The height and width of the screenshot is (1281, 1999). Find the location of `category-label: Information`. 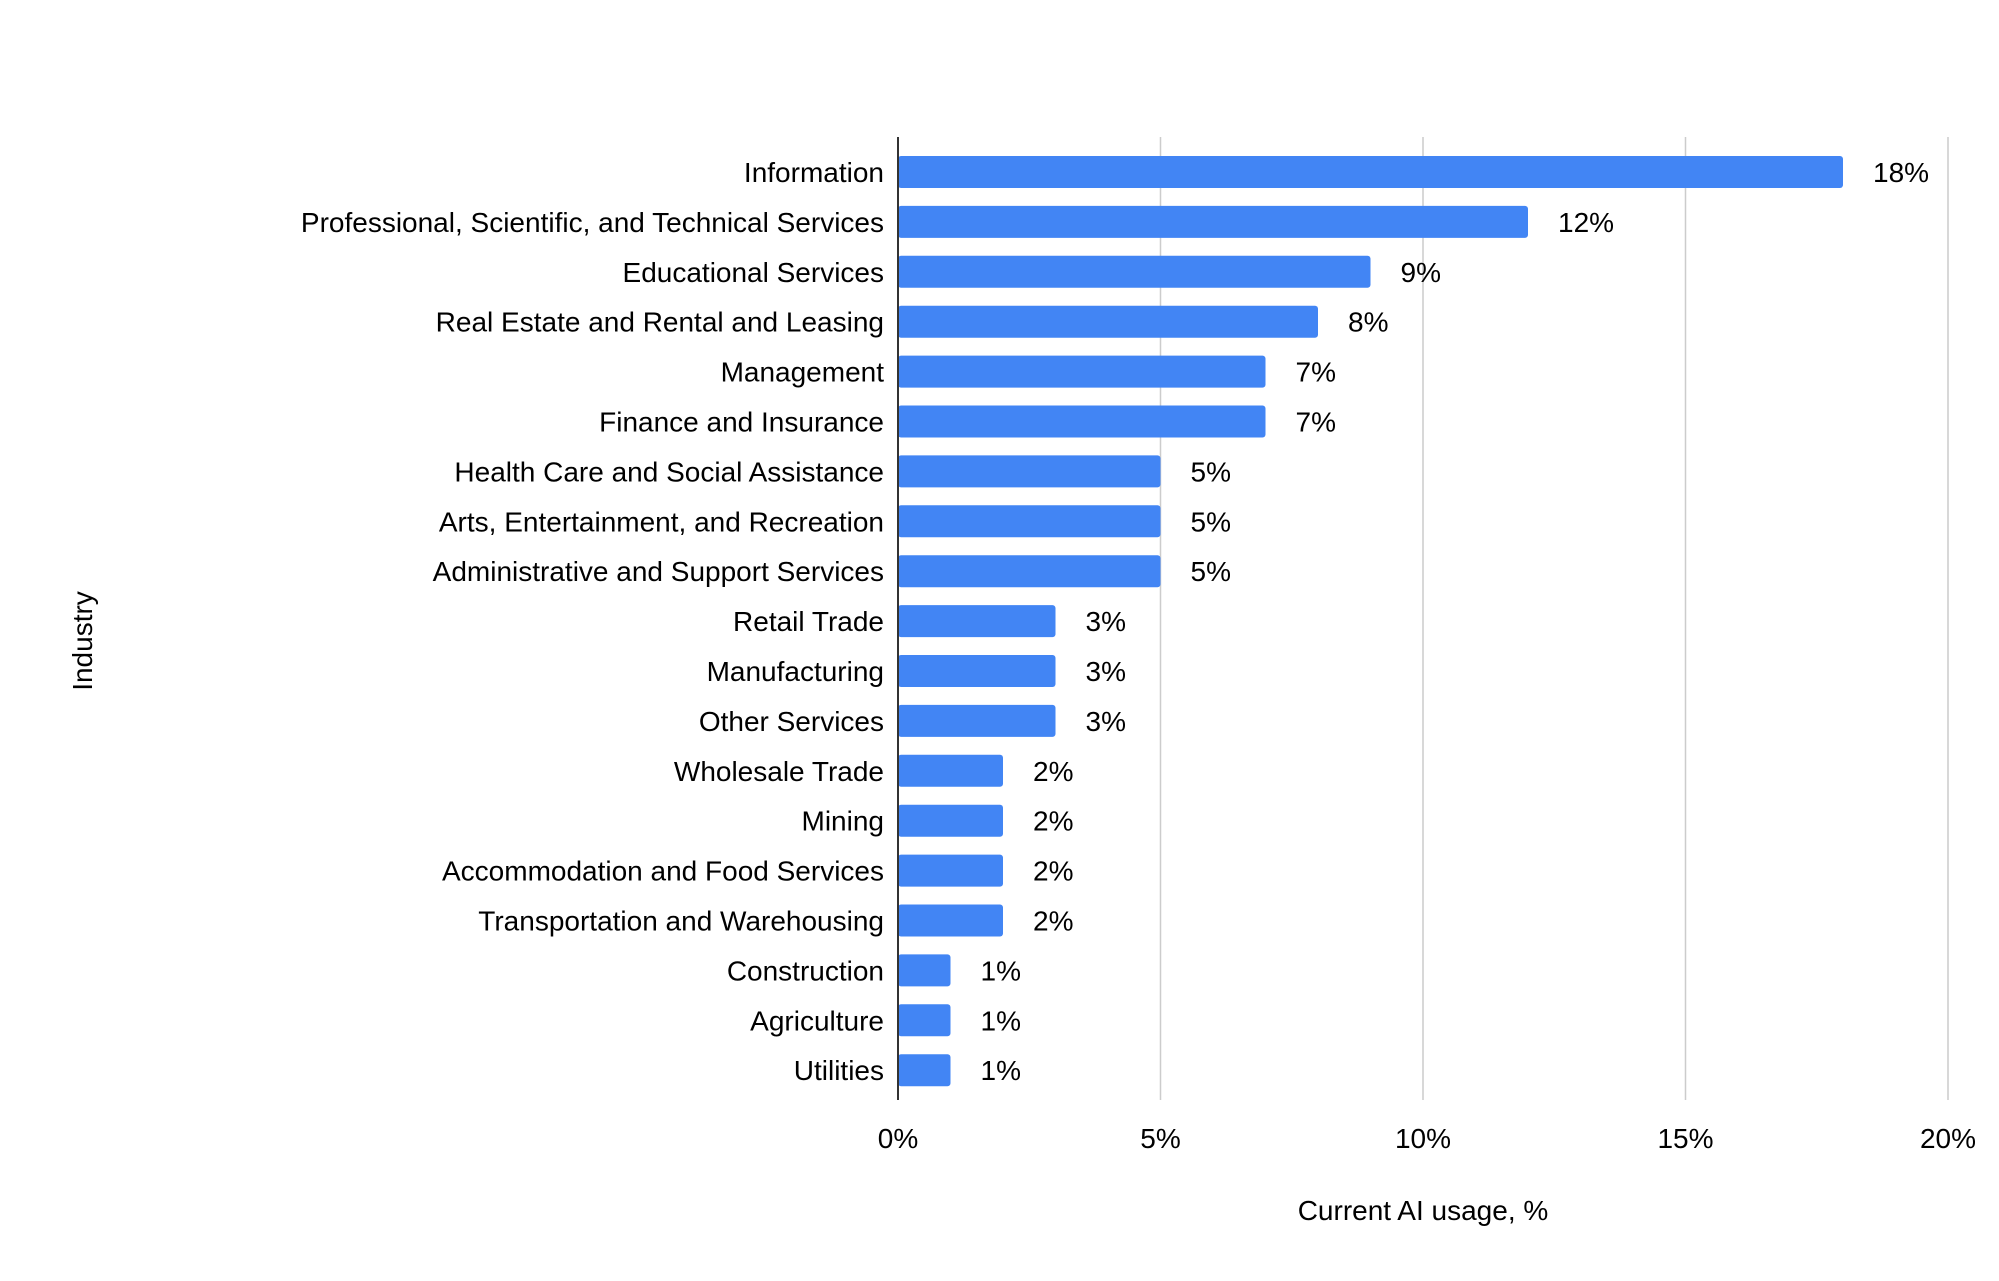

category-label: Information is located at coordinates (814, 172).